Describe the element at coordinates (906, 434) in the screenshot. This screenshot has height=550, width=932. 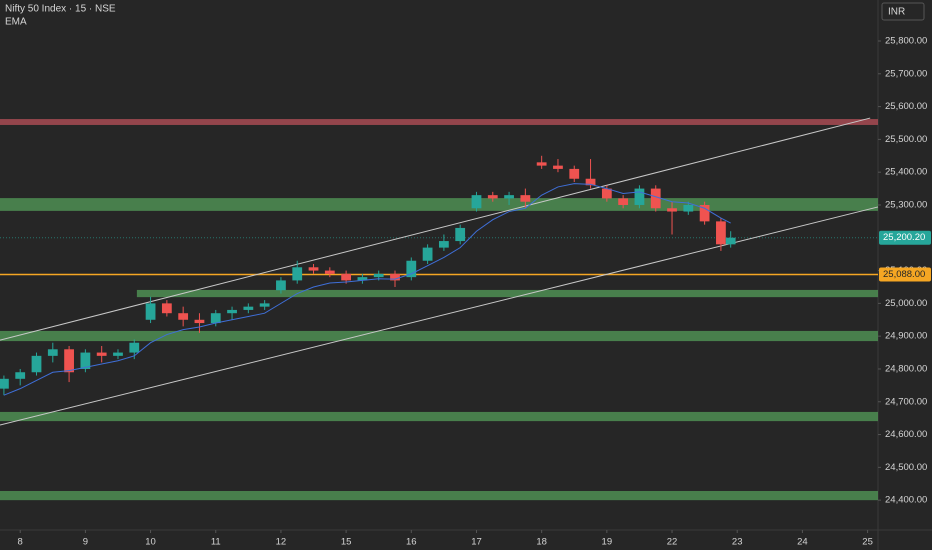
I see `y-tick-label: 24,600.00` at that location.